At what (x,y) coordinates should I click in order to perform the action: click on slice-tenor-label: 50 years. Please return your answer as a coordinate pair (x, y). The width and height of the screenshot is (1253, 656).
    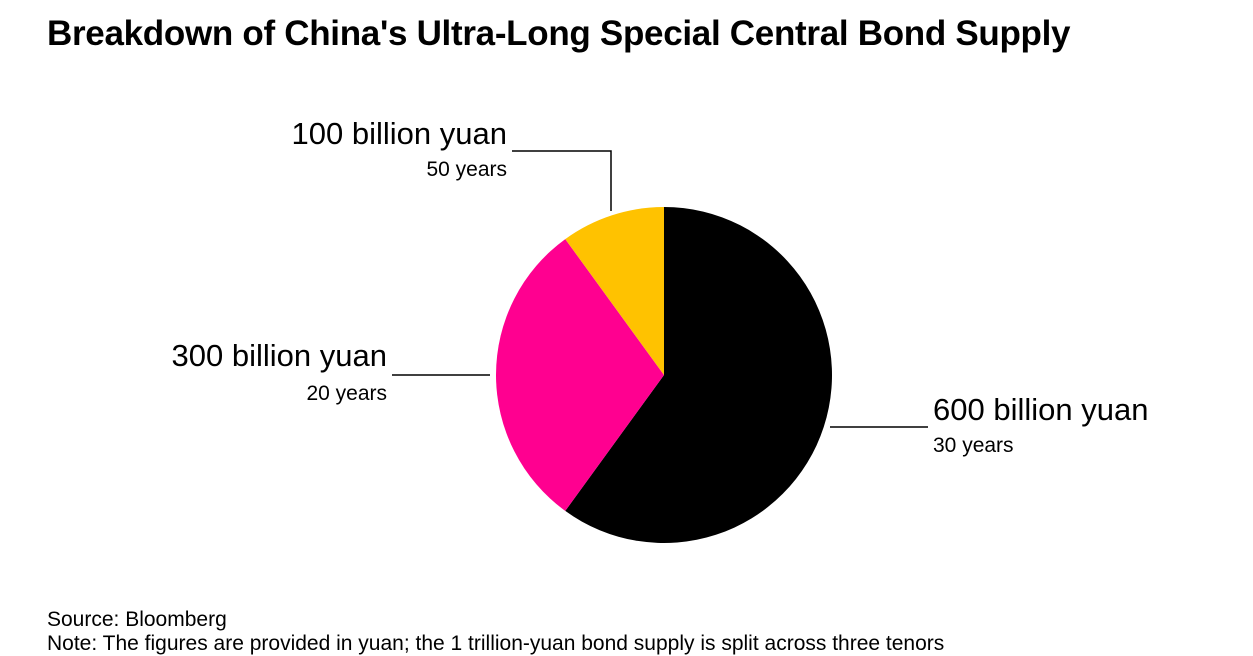
    Looking at the image, I should click on (466, 169).